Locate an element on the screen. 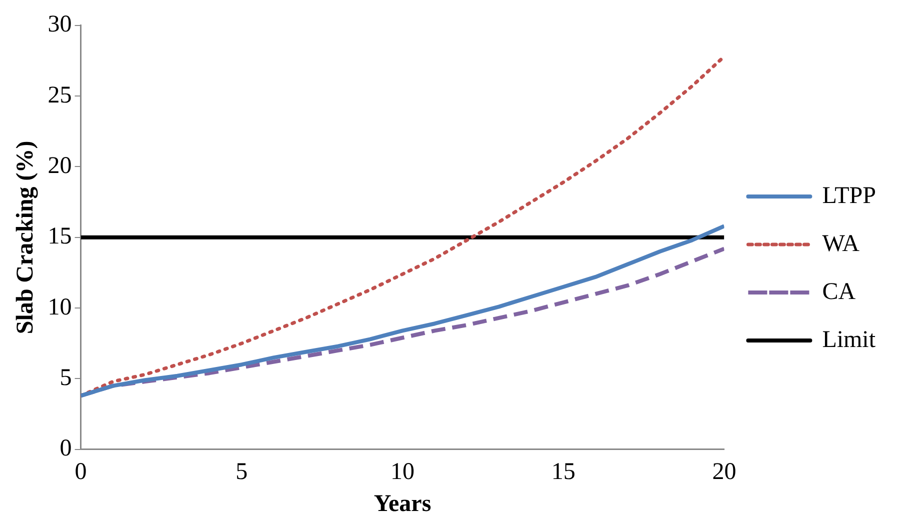 The image size is (904, 527). x-tick-label: 20 is located at coordinates (724, 472).